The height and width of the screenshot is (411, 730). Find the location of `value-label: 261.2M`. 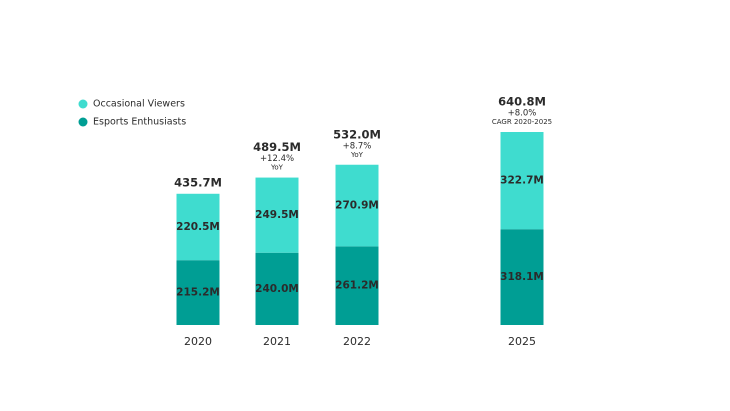

value-label: 261.2M is located at coordinates (357, 286).